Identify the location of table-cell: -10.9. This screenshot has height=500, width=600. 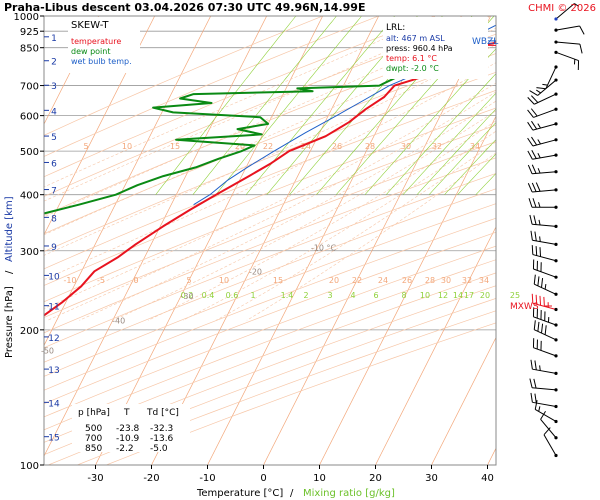
(128, 439).